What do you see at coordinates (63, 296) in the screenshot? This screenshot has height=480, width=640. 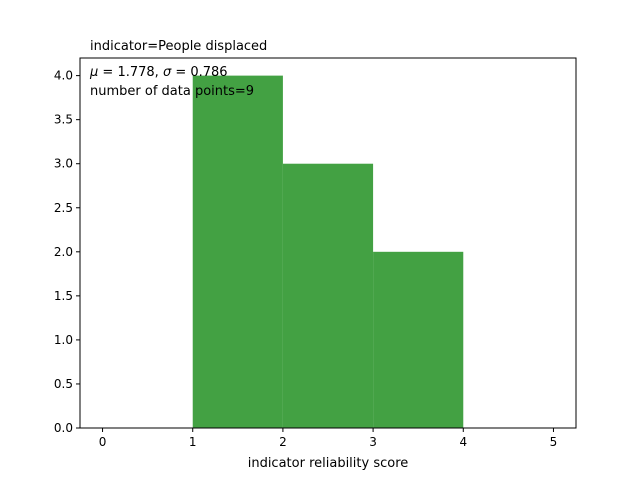 I see `y-tick-label: 1.5` at bounding box center [63, 296].